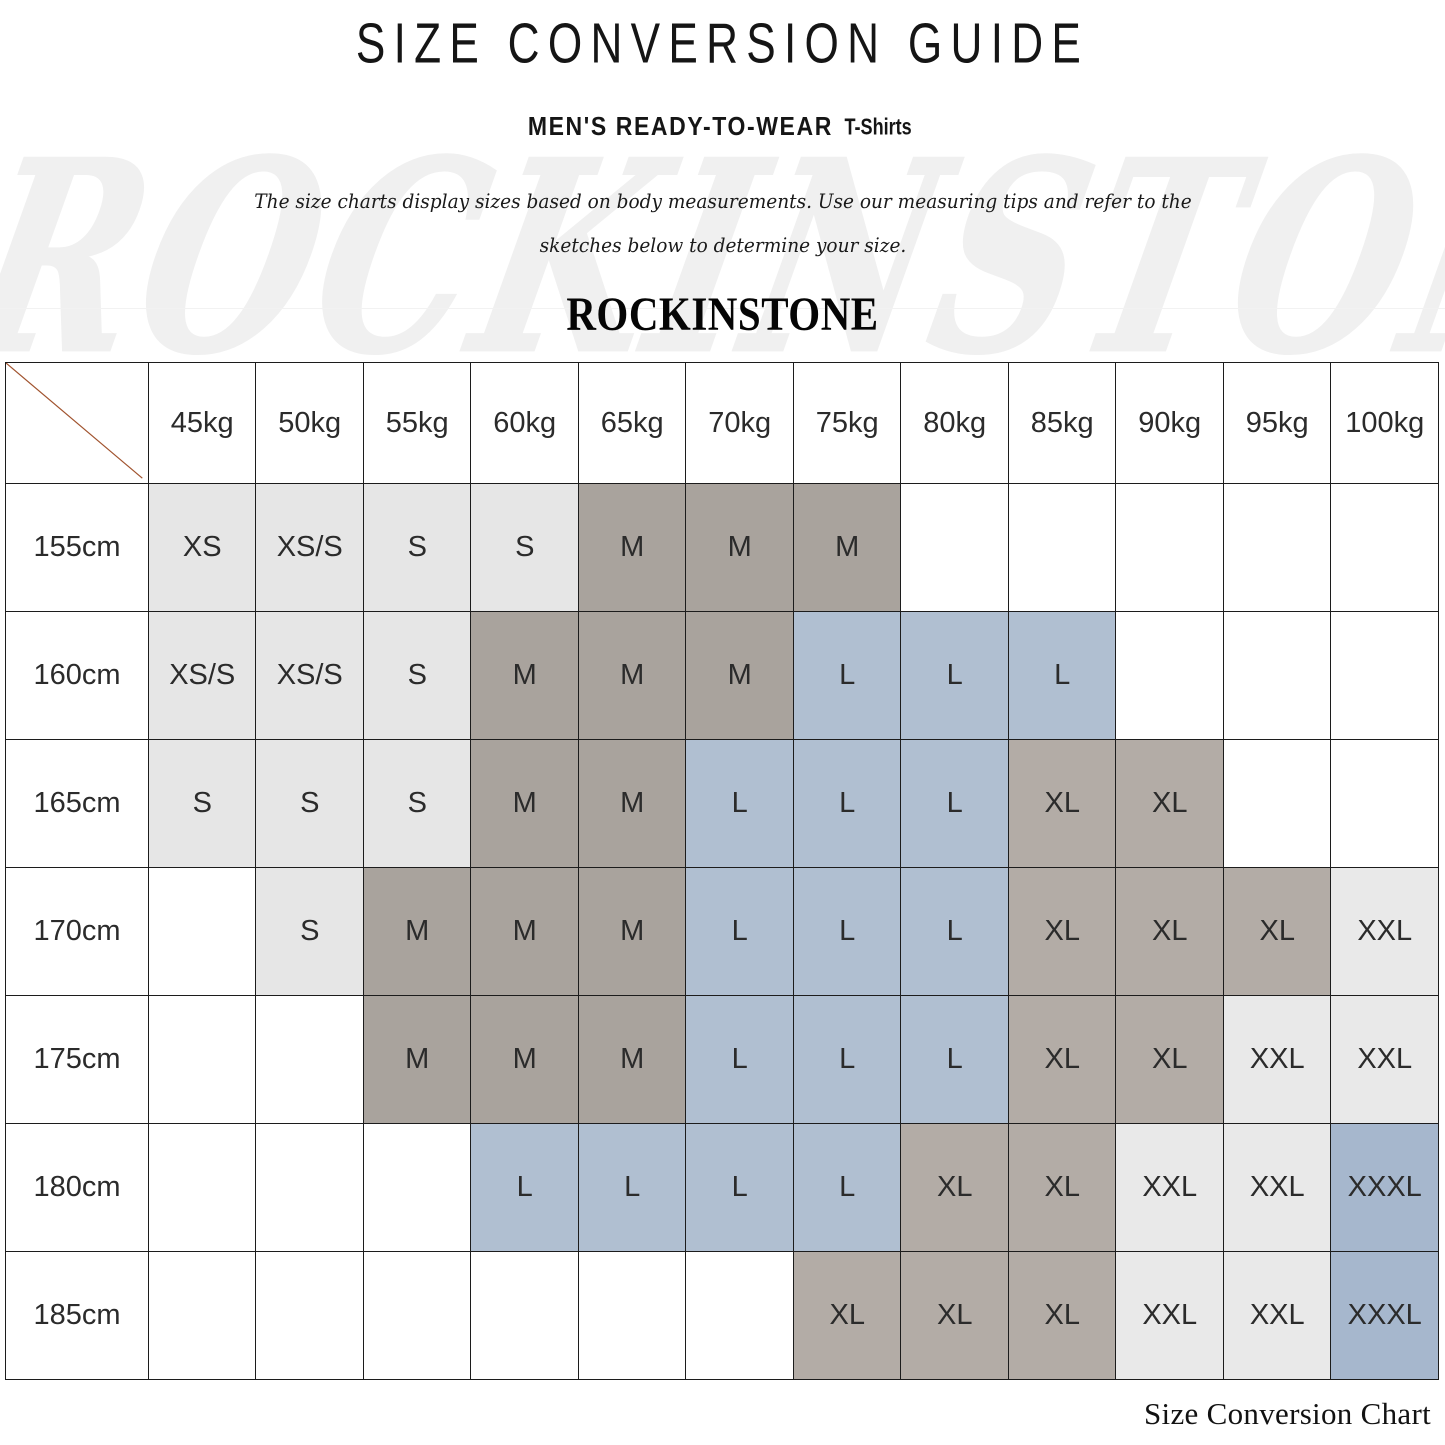 This screenshot has height=1445, width=1445. What do you see at coordinates (722, 314) in the screenshot?
I see `brand-name: ROCKINSTONE` at bounding box center [722, 314].